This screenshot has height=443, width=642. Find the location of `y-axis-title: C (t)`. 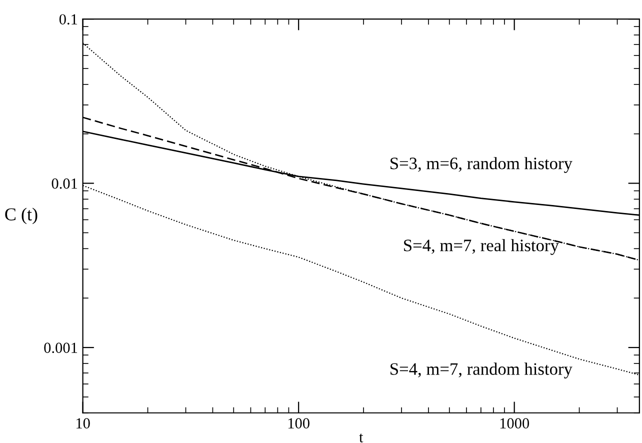

y-axis-title: C (t) is located at coordinates (21, 216).